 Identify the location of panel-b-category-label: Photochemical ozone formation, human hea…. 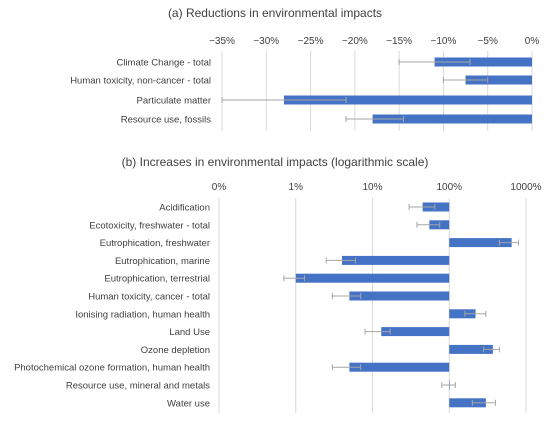
(112, 368).